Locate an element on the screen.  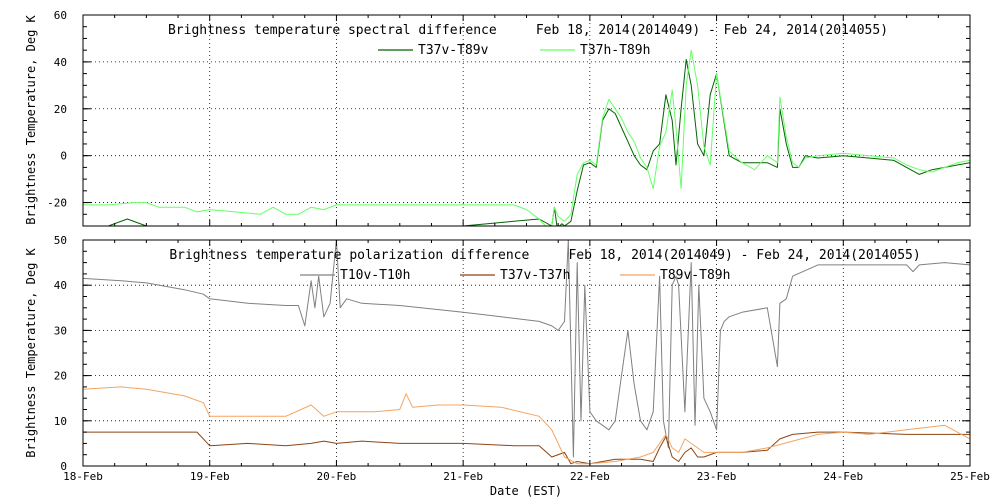
legend: T10v-T10h T37v-T37h T89v-T89h is located at coordinates (515, 275).